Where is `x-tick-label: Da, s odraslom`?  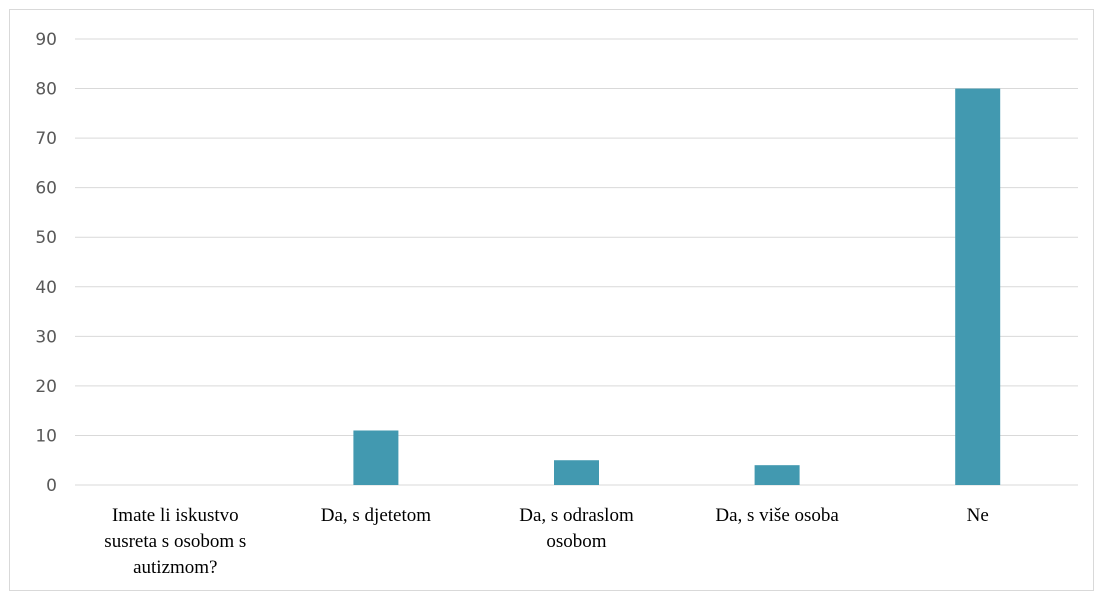
x-tick-label: Da, s odraslom is located at coordinates (576, 515).